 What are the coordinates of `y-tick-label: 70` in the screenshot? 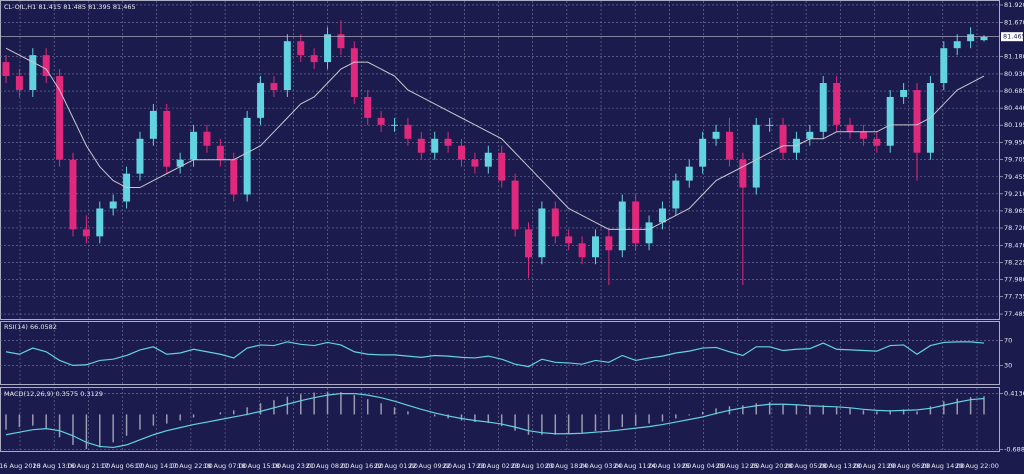 It's located at (1008, 341).